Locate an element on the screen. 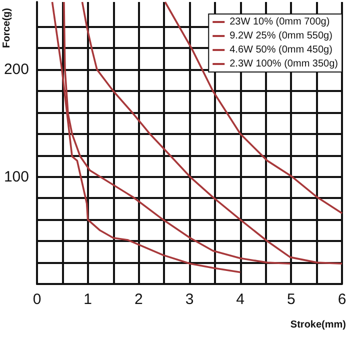 This screenshot has height=339, width=350. x-tick-label: 2 is located at coordinates (138, 299).